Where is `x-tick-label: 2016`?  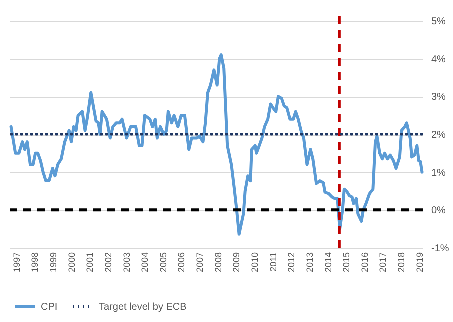
x-tick-label: 2016 is located at coordinates (365, 262).